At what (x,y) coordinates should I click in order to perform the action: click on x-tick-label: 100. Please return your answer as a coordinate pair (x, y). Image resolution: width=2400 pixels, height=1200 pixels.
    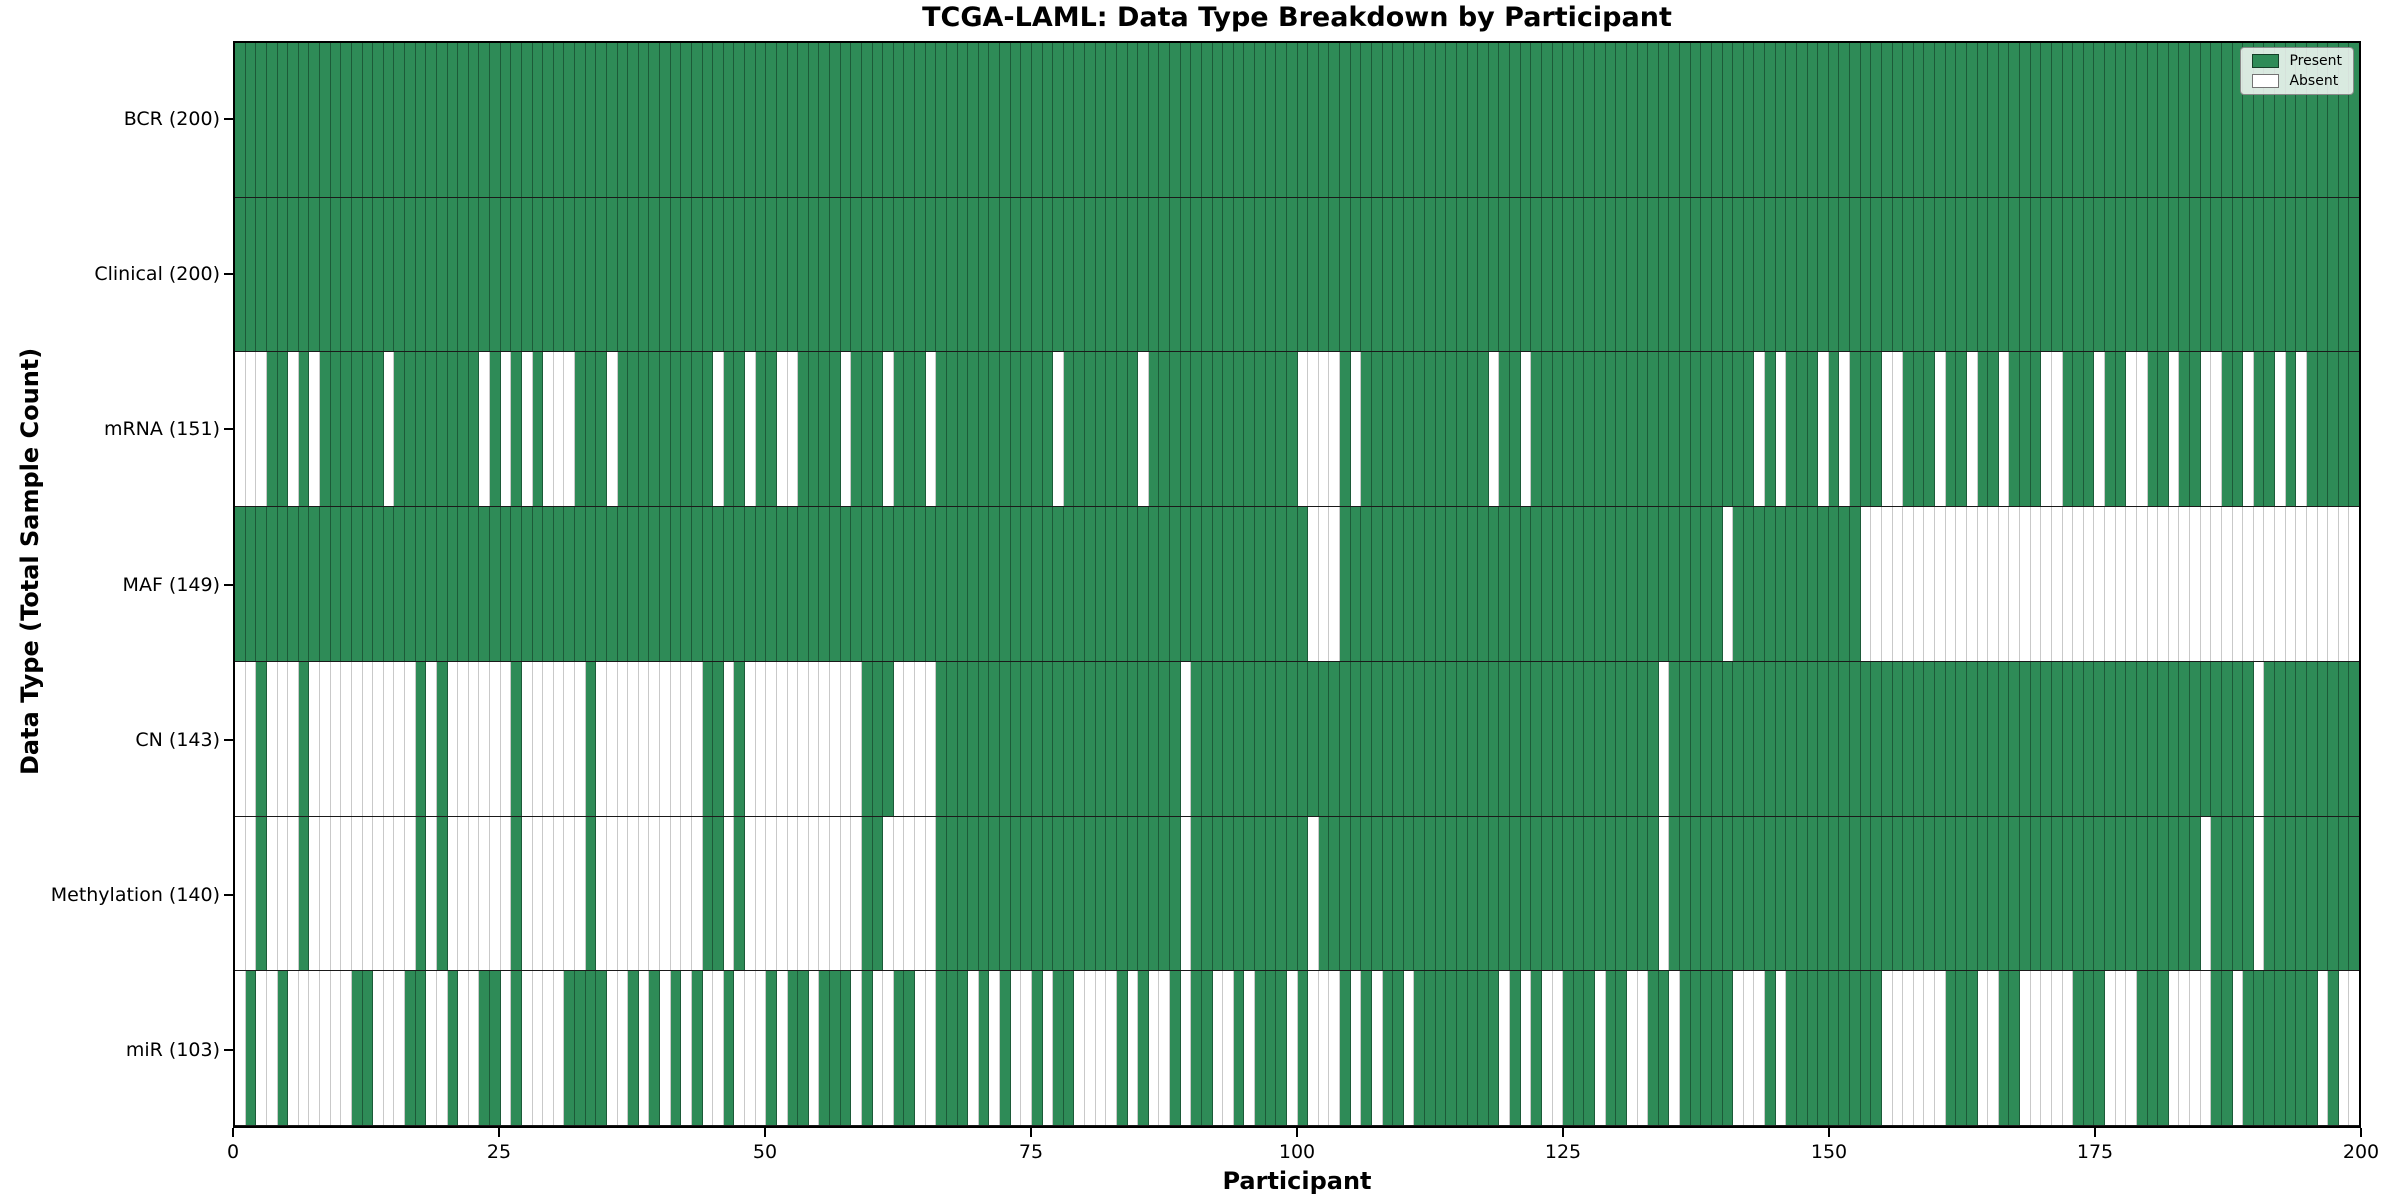
    Looking at the image, I should click on (1297, 1152).